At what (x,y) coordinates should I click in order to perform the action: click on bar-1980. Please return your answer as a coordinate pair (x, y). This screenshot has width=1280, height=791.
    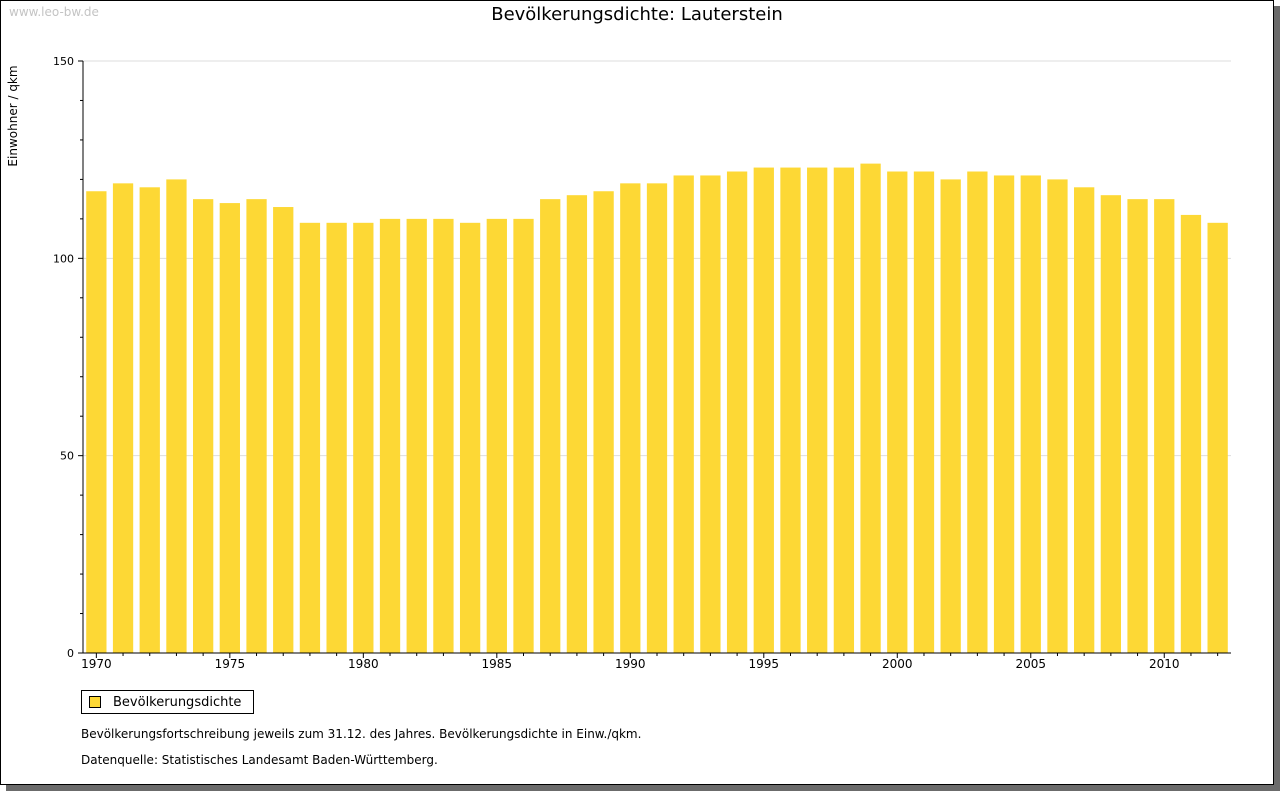
    Looking at the image, I should click on (363, 437).